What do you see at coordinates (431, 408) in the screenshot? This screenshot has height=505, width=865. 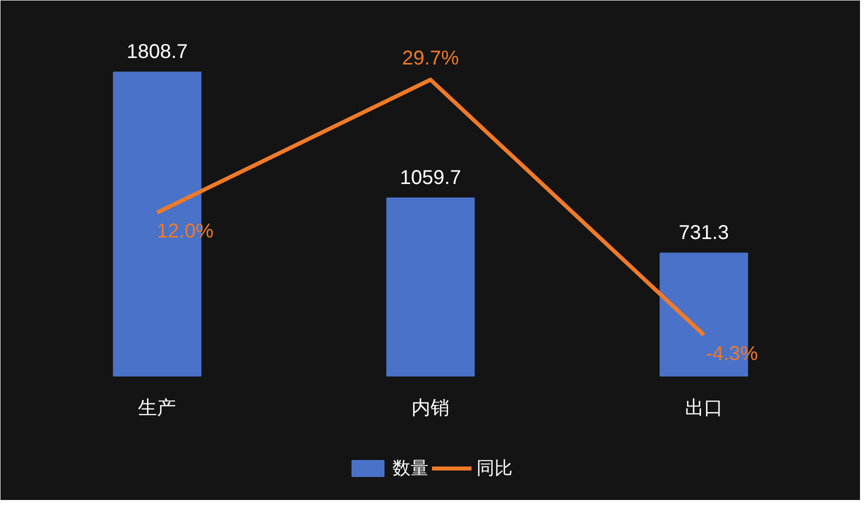 I see `x-tick-label: 内销` at bounding box center [431, 408].